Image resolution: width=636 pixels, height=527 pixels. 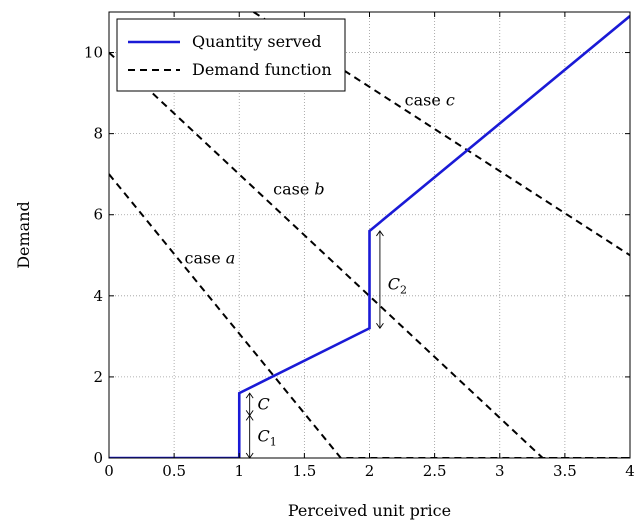 I want to click on bracket-label: C1, so click(x=266, y=438).